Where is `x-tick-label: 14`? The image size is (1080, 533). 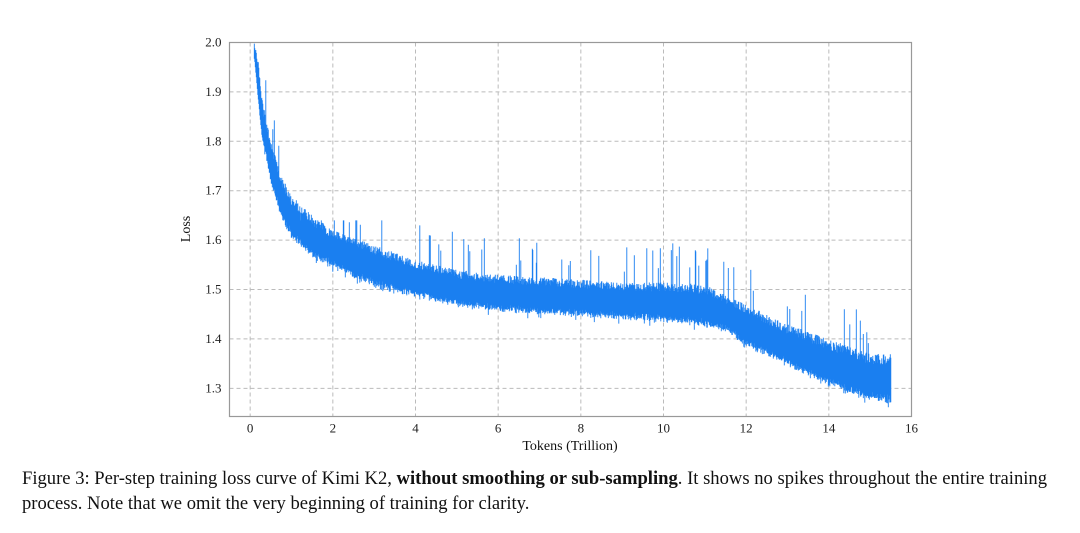
x-tick-label: 14 is located at coordinates (829, 428).